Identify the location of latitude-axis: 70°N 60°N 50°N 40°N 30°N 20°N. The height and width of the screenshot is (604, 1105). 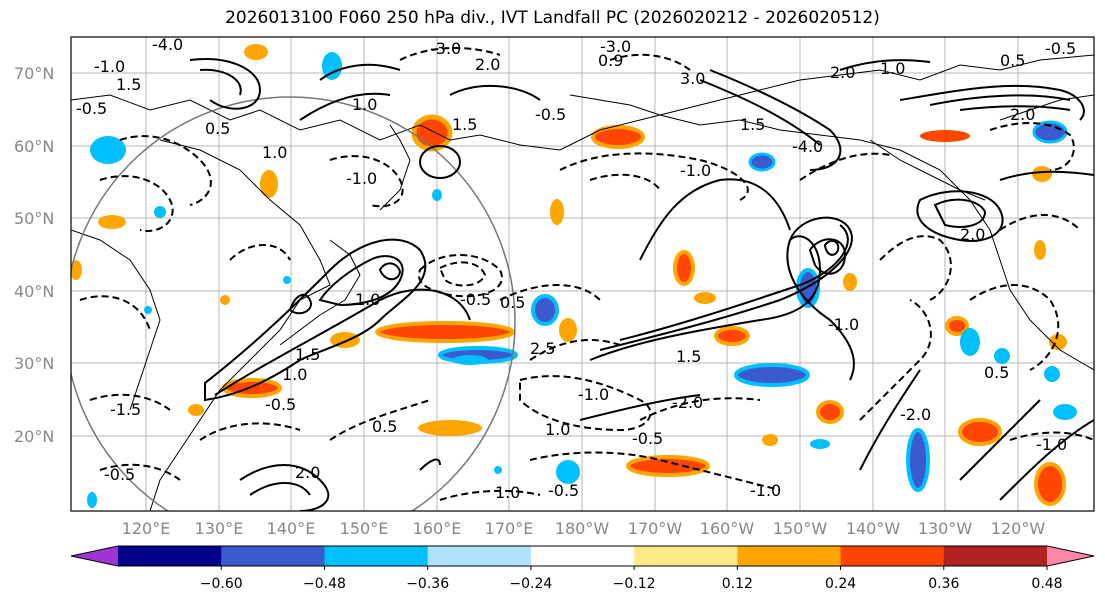
(34, 255).